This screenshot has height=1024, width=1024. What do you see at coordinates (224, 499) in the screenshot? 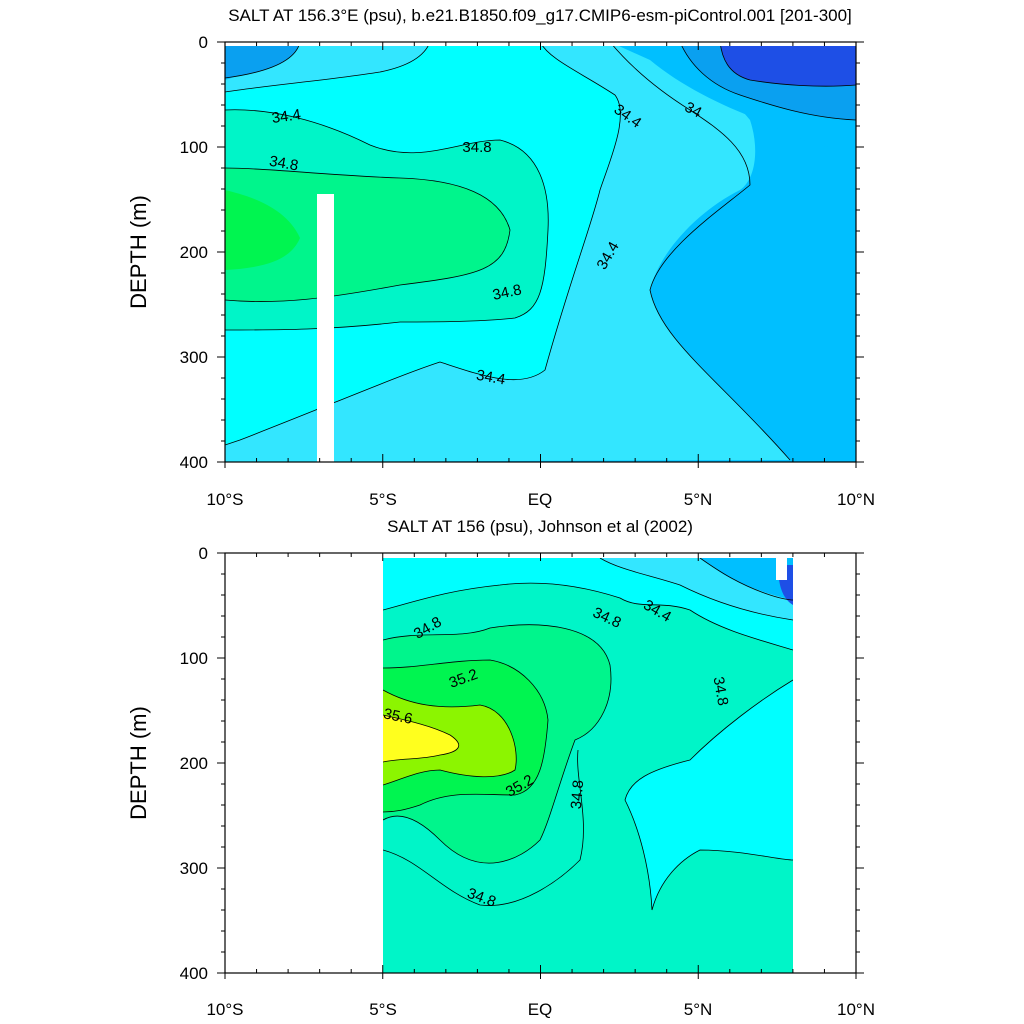
I see `xtick-top-0: 10°S` at bounding box center [224, 499].